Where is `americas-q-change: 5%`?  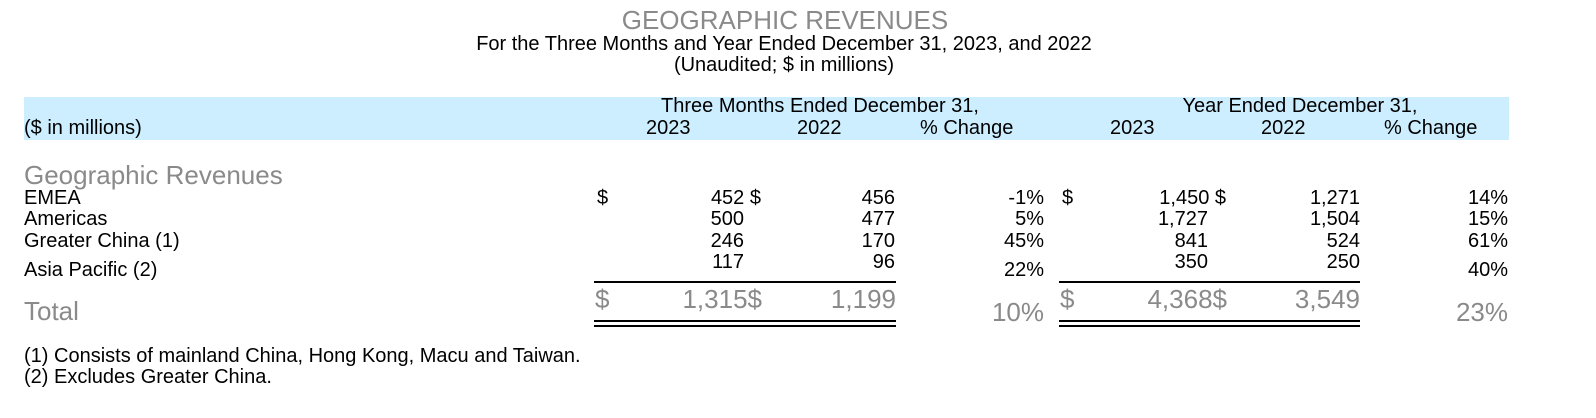
americas-q-change: 5% is located at coordinates (1029, 219).